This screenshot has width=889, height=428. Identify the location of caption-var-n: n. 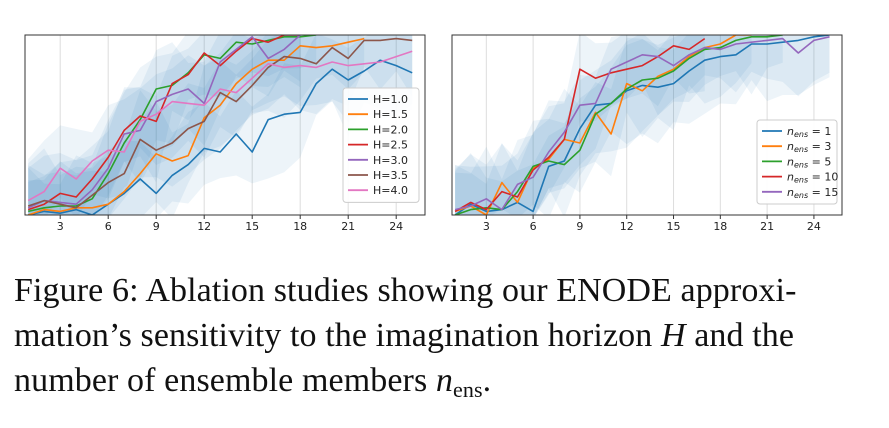
(444, 380).